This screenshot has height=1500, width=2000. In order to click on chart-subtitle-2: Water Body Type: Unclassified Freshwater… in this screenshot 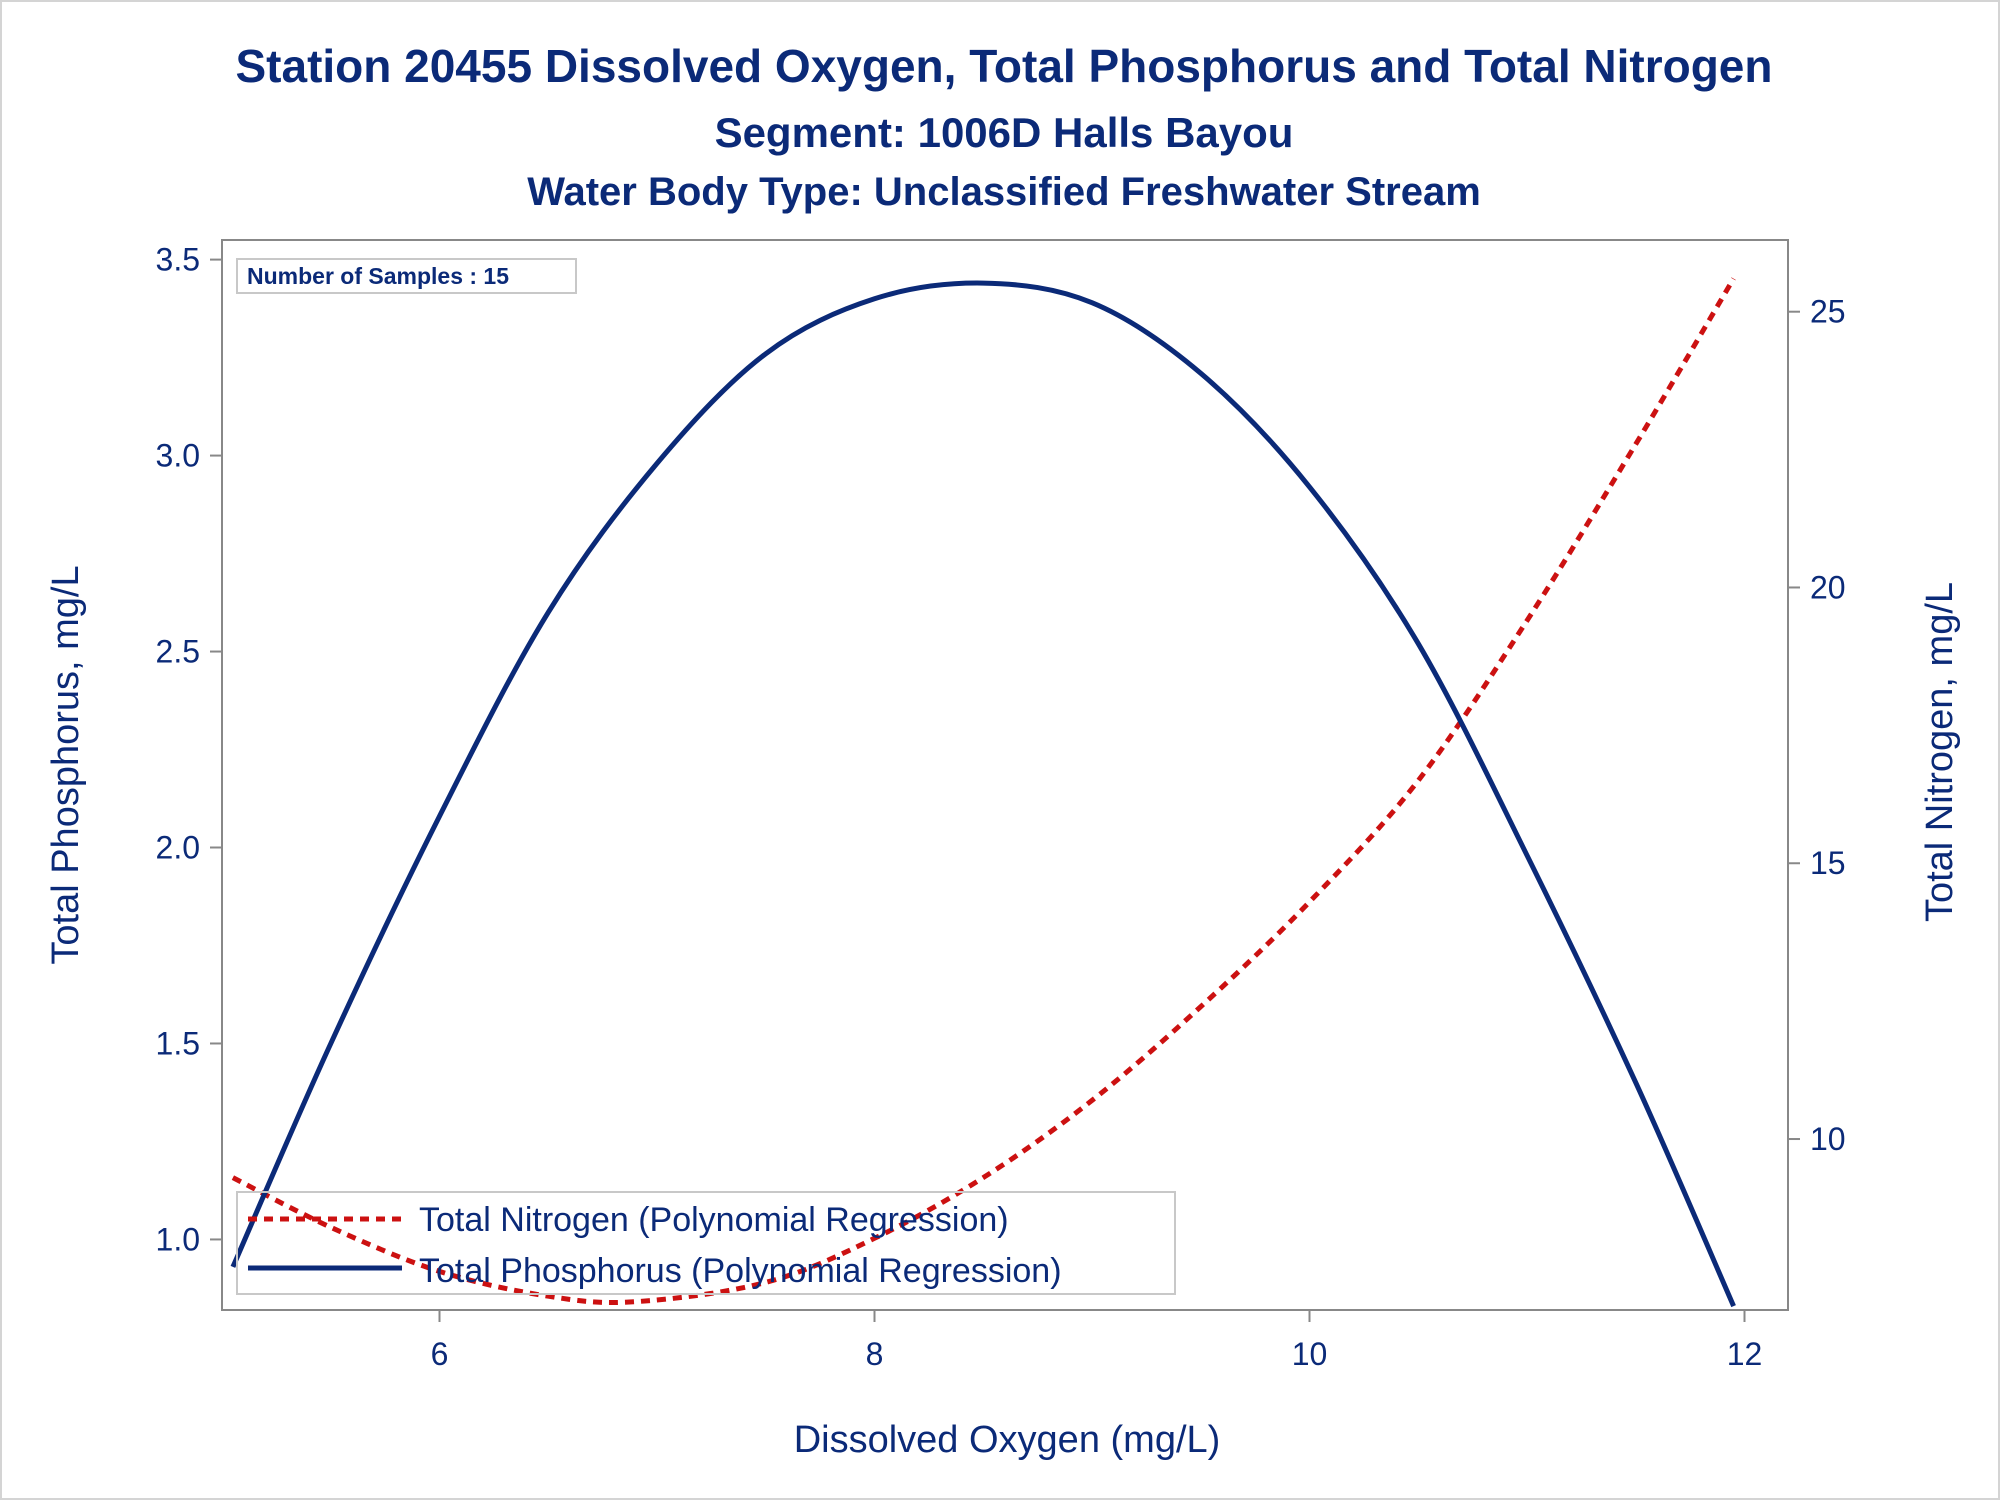, I will do `click(1004, 192)`.